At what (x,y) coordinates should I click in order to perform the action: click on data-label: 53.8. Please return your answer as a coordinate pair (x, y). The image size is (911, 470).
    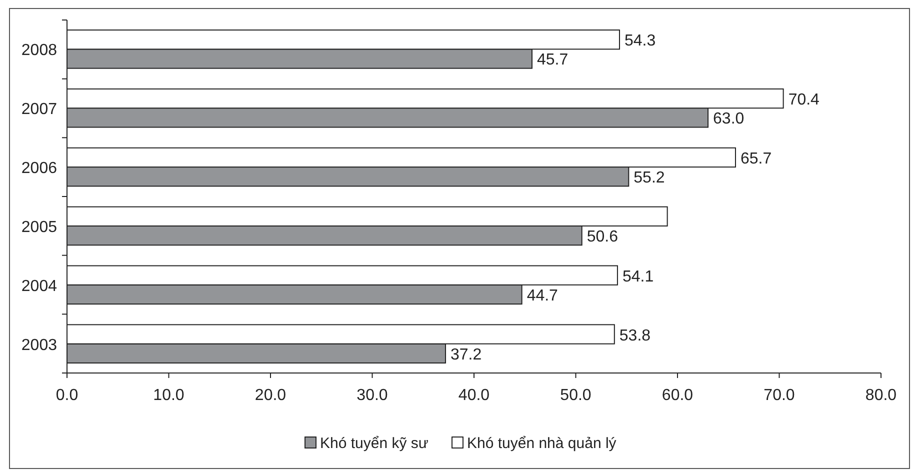
    Looking at the image, I should click on (635, 335).